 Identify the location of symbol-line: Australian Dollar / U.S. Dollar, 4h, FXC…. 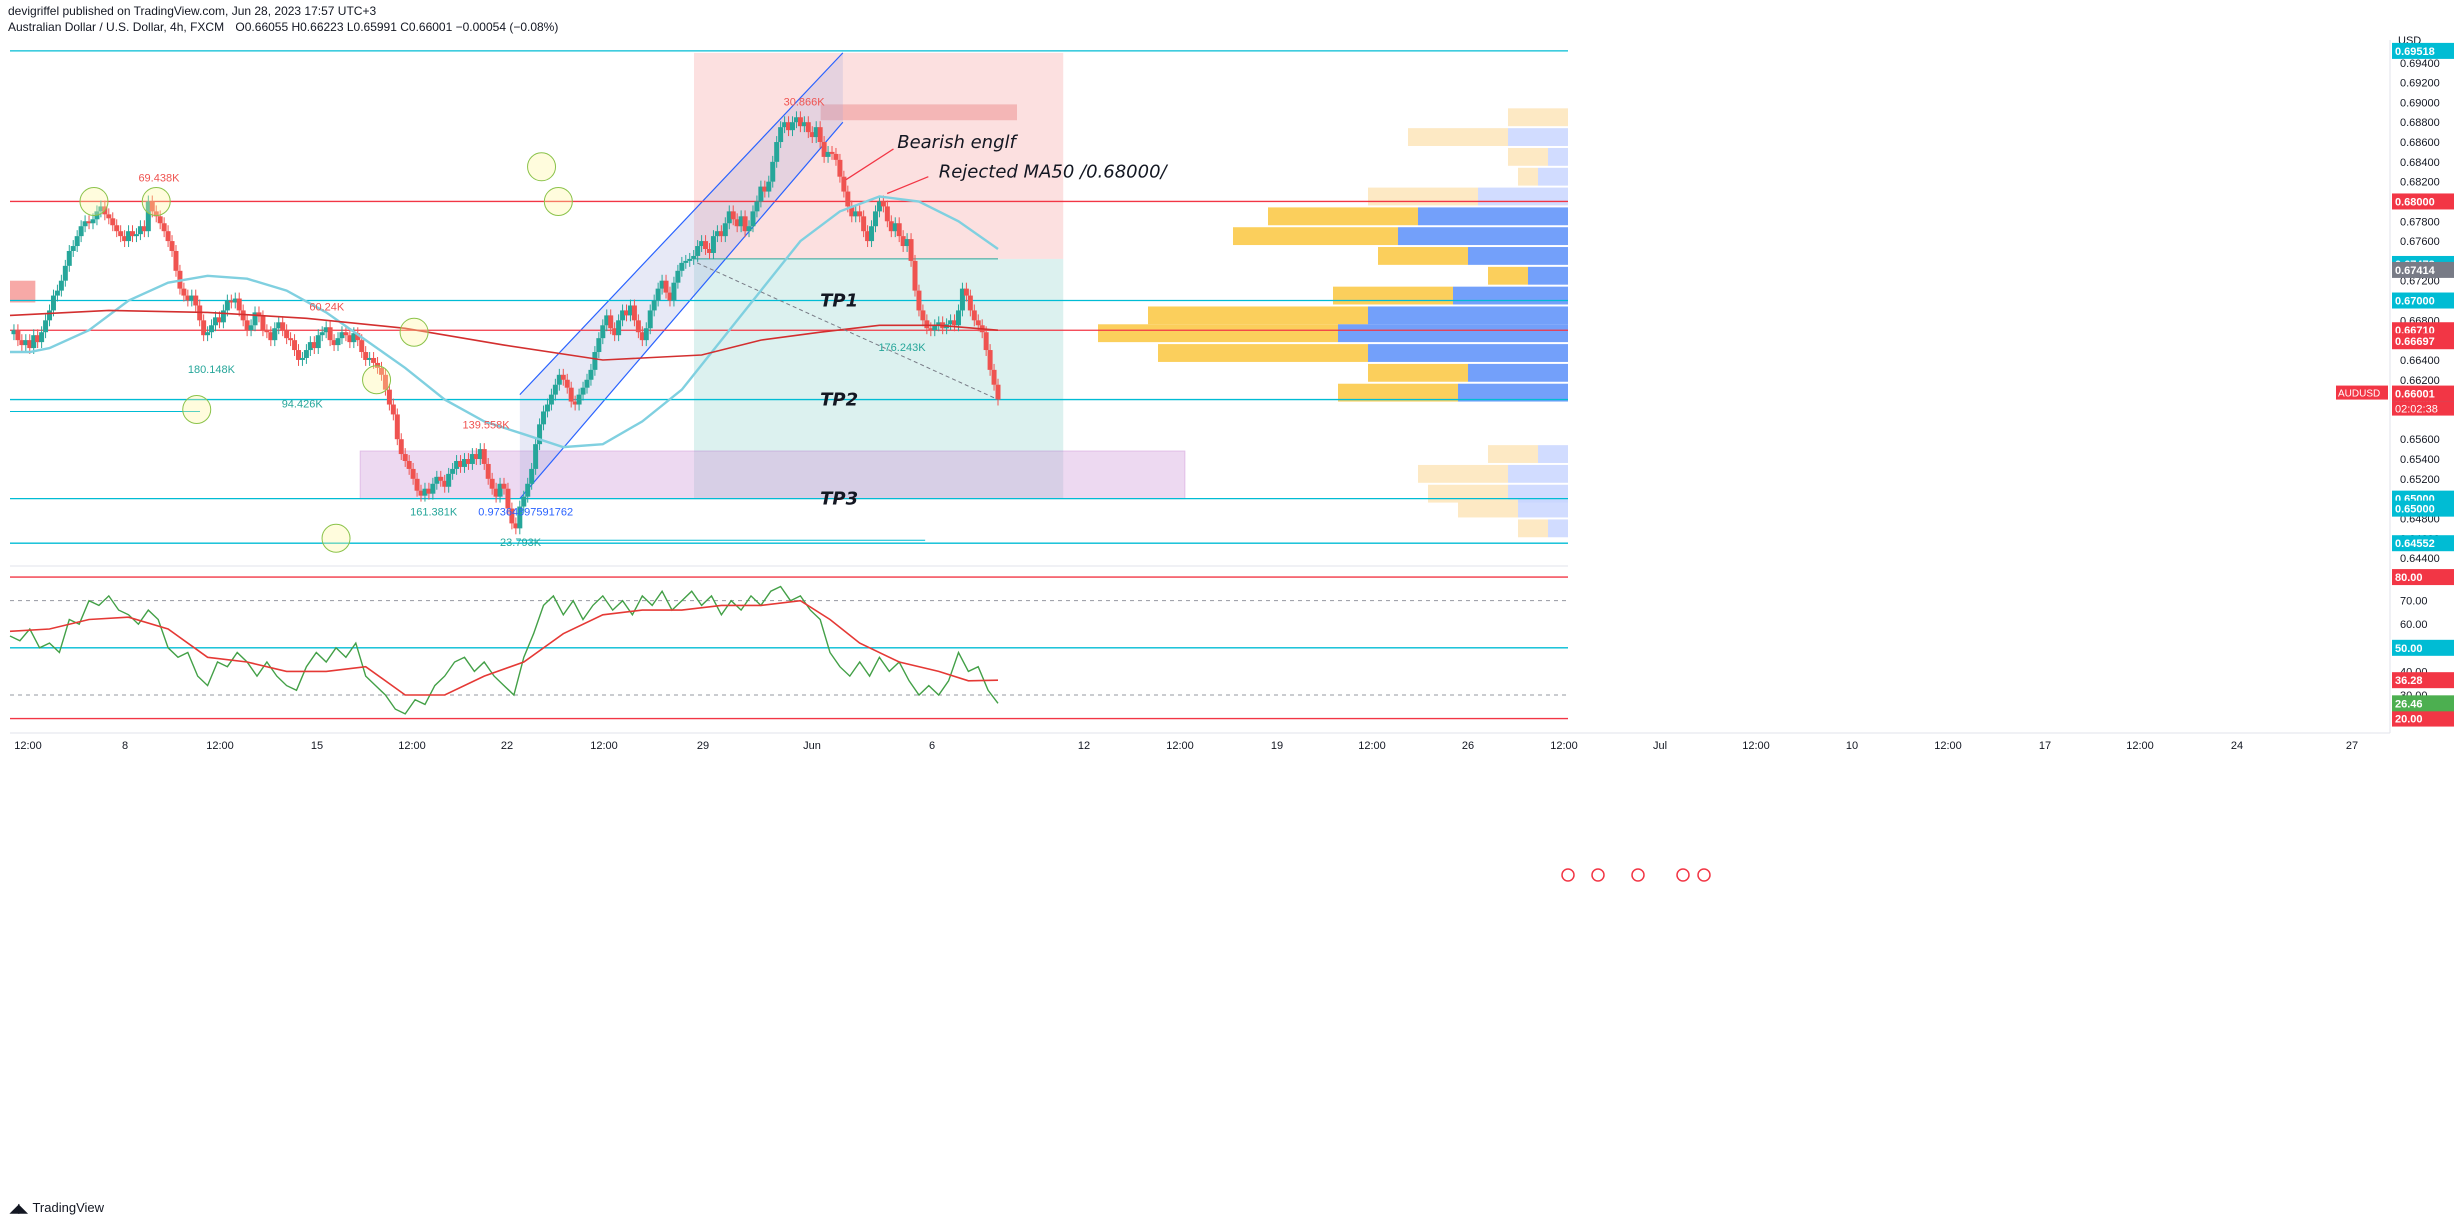
(283, 27).